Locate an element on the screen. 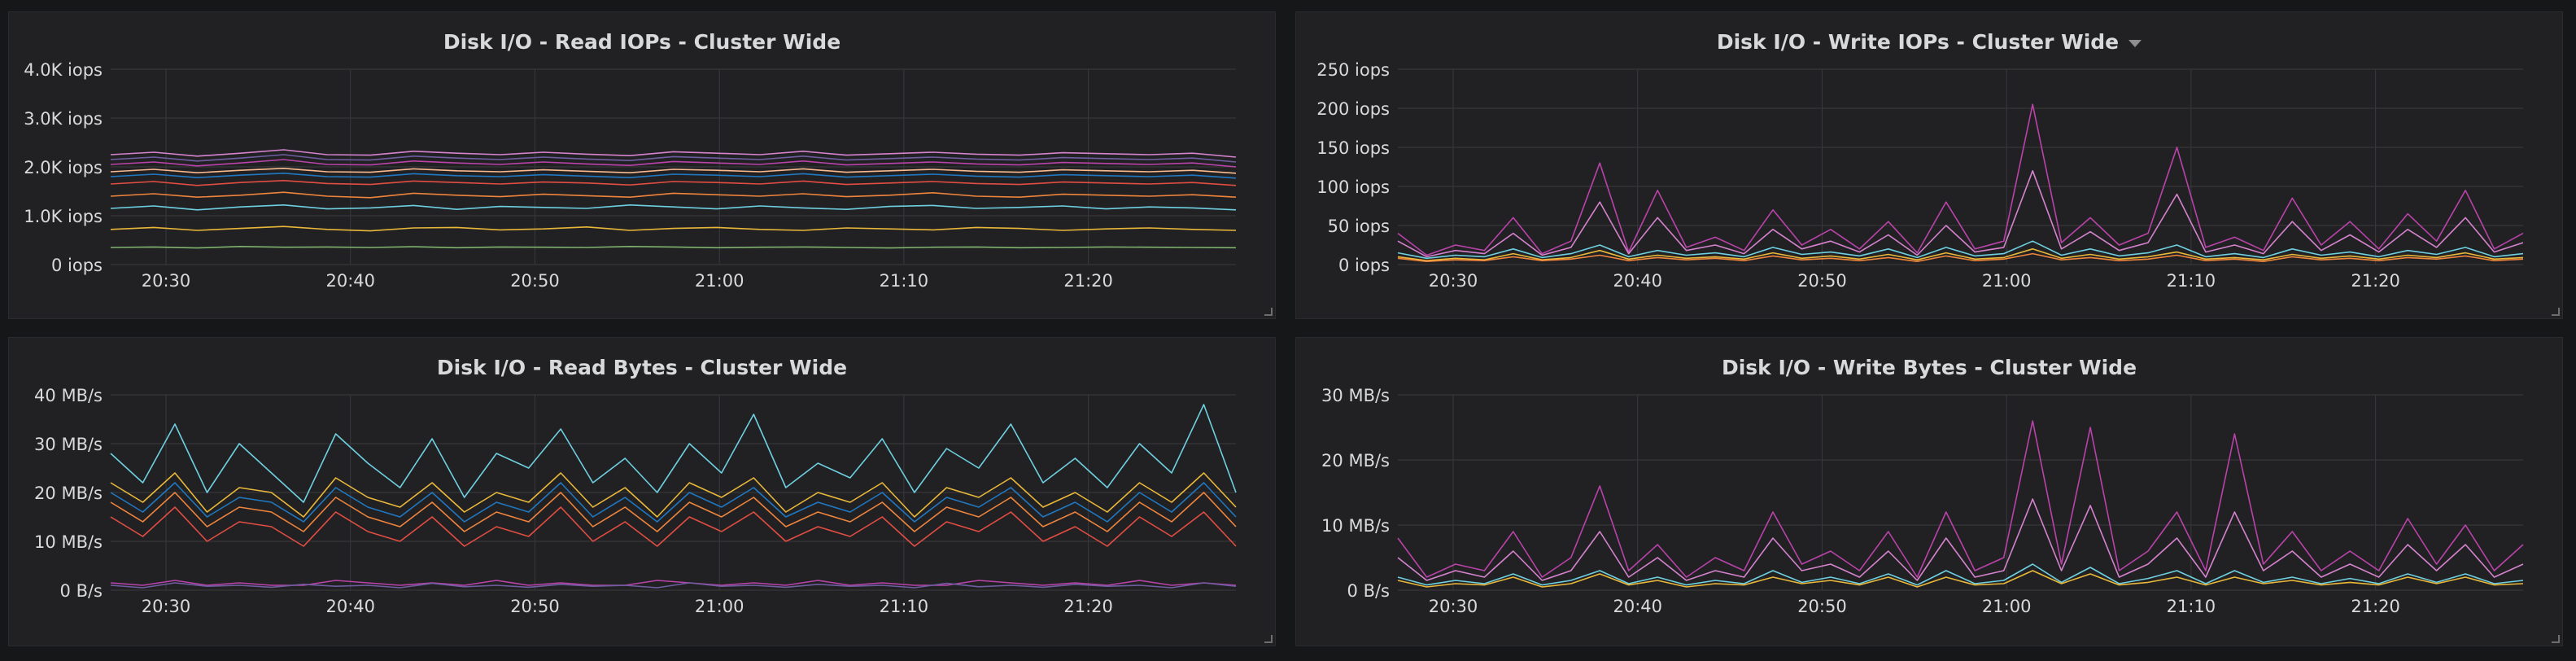 This screenshot has height=661, width=2576. panel-title: Disk I/O - Write Bytes - Cluster Wide is located at coordinates (1929, 367).